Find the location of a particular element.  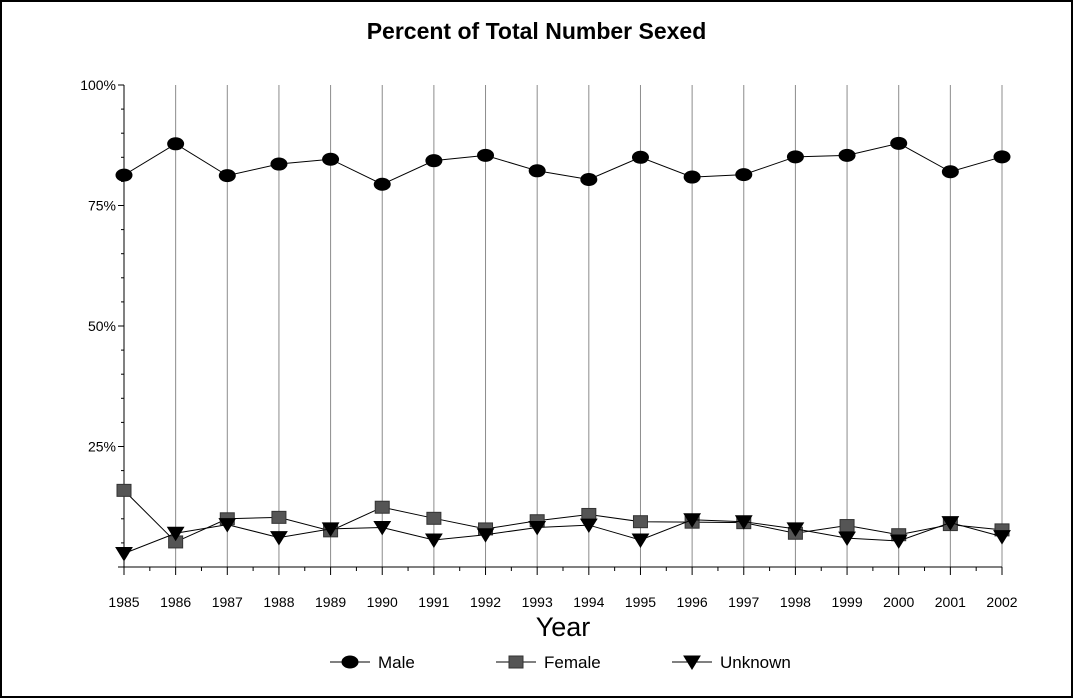

series-line-female is located at coordinates (563, 516).